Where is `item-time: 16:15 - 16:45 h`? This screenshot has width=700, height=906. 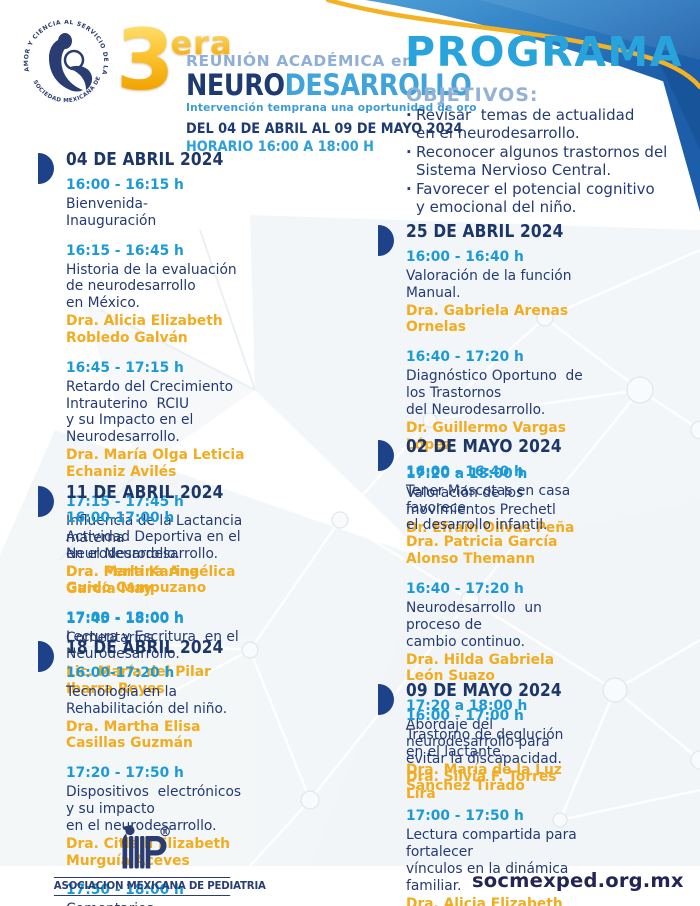 item-time: 16:15 - 16:45 h is located at coordinates (125, 250).